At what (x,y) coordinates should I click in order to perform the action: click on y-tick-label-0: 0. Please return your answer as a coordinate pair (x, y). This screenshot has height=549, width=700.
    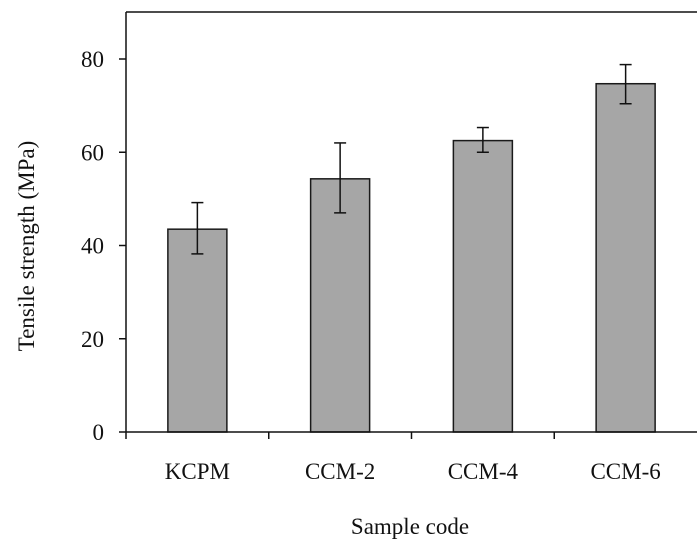
    Looking at the image, I should click on (99, 432).